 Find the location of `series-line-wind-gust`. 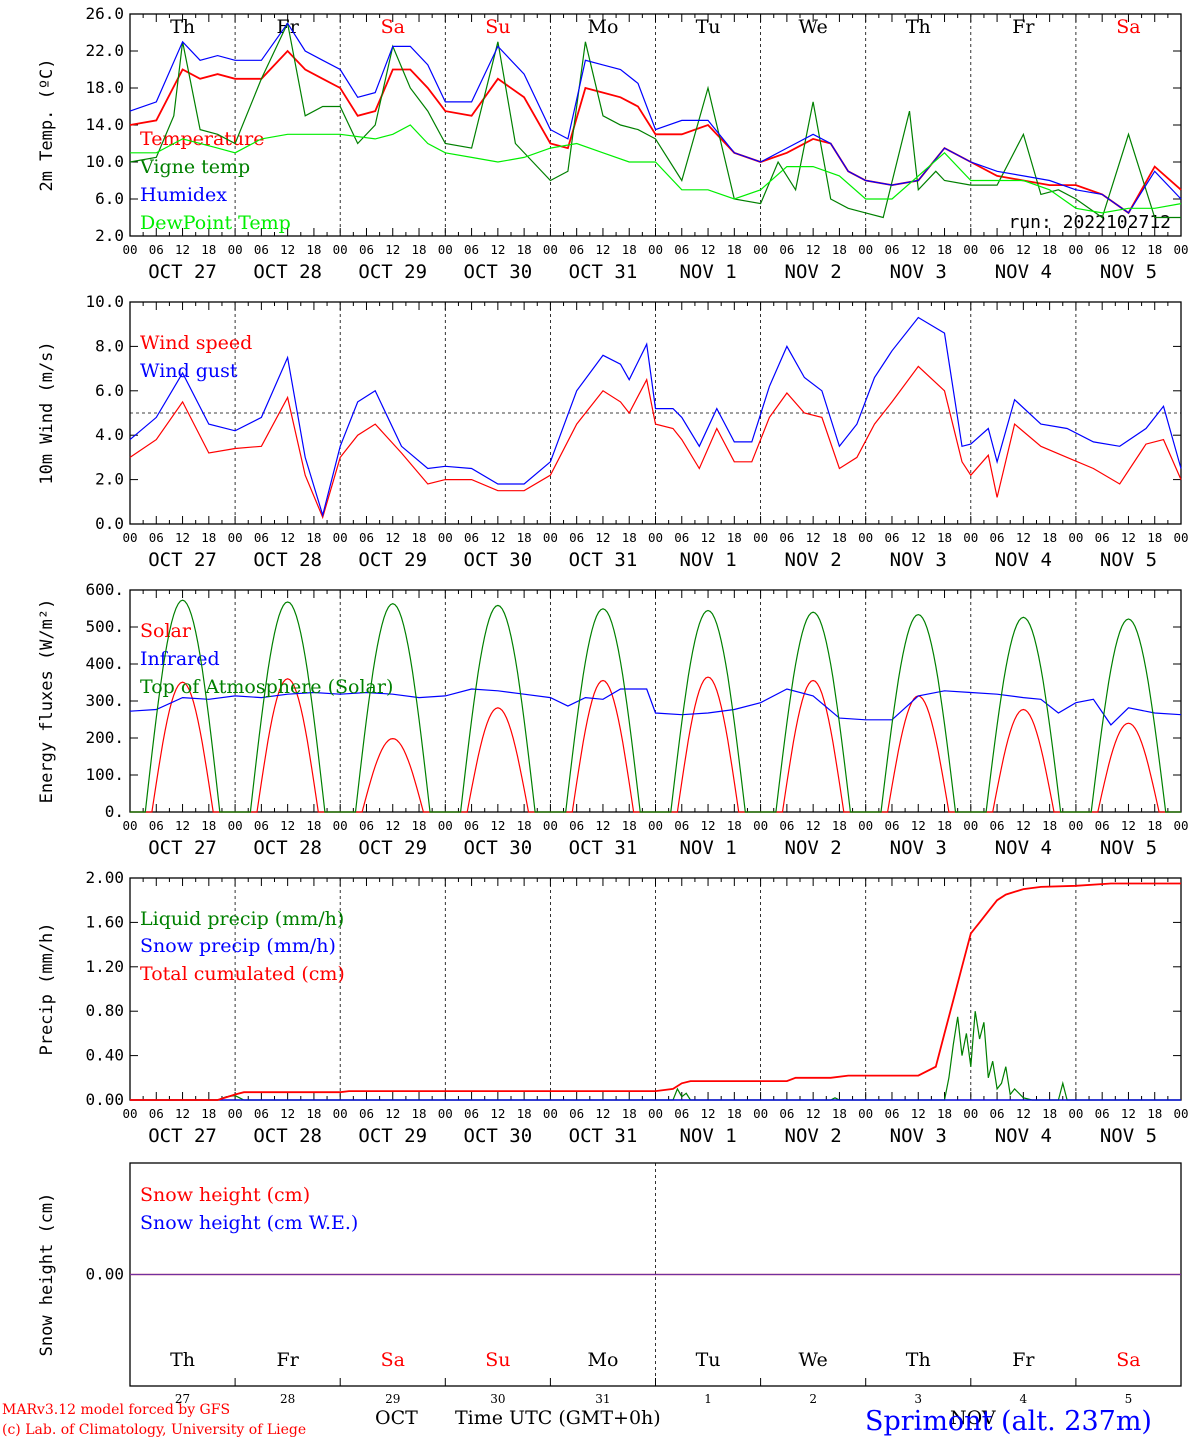

series-line-wind-gust is located at coordinates (655, 417).